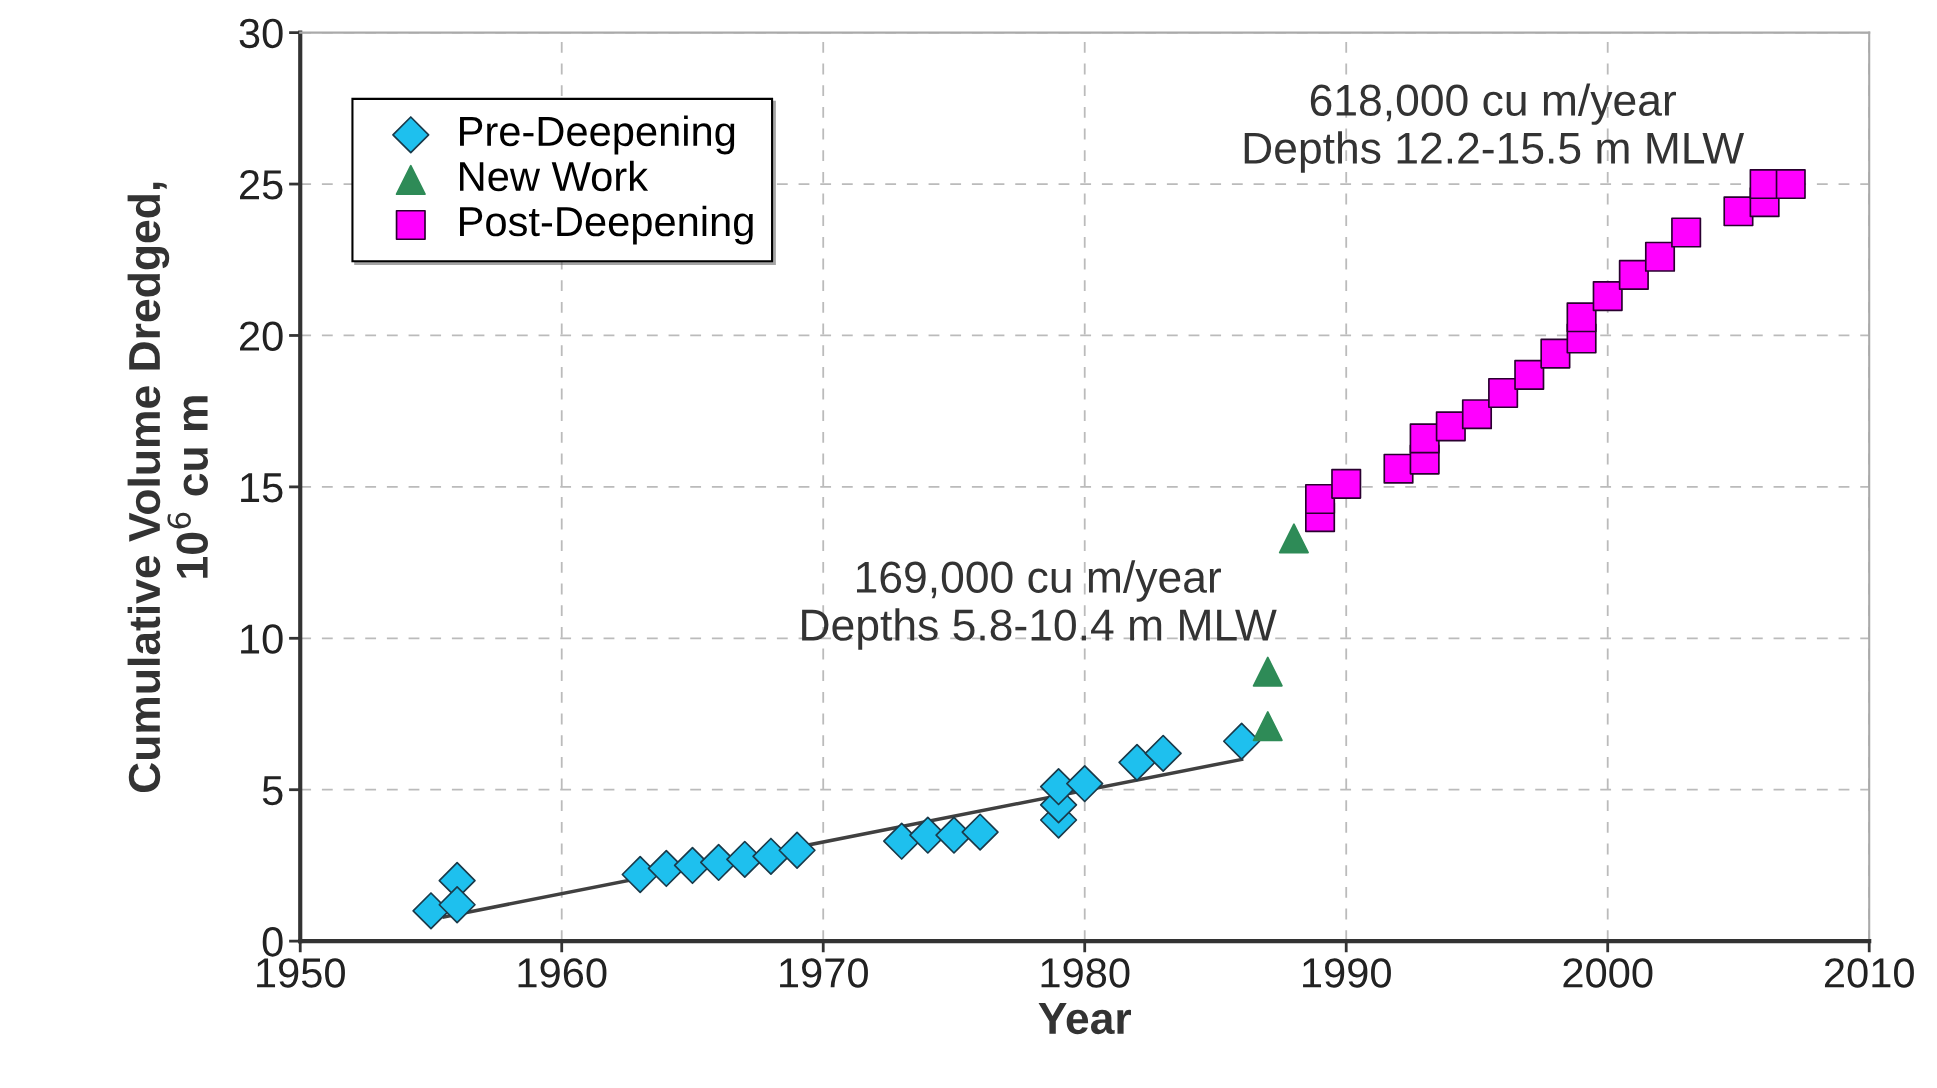  I want to click on x-tick-label: 1990, so click(1347, 973).